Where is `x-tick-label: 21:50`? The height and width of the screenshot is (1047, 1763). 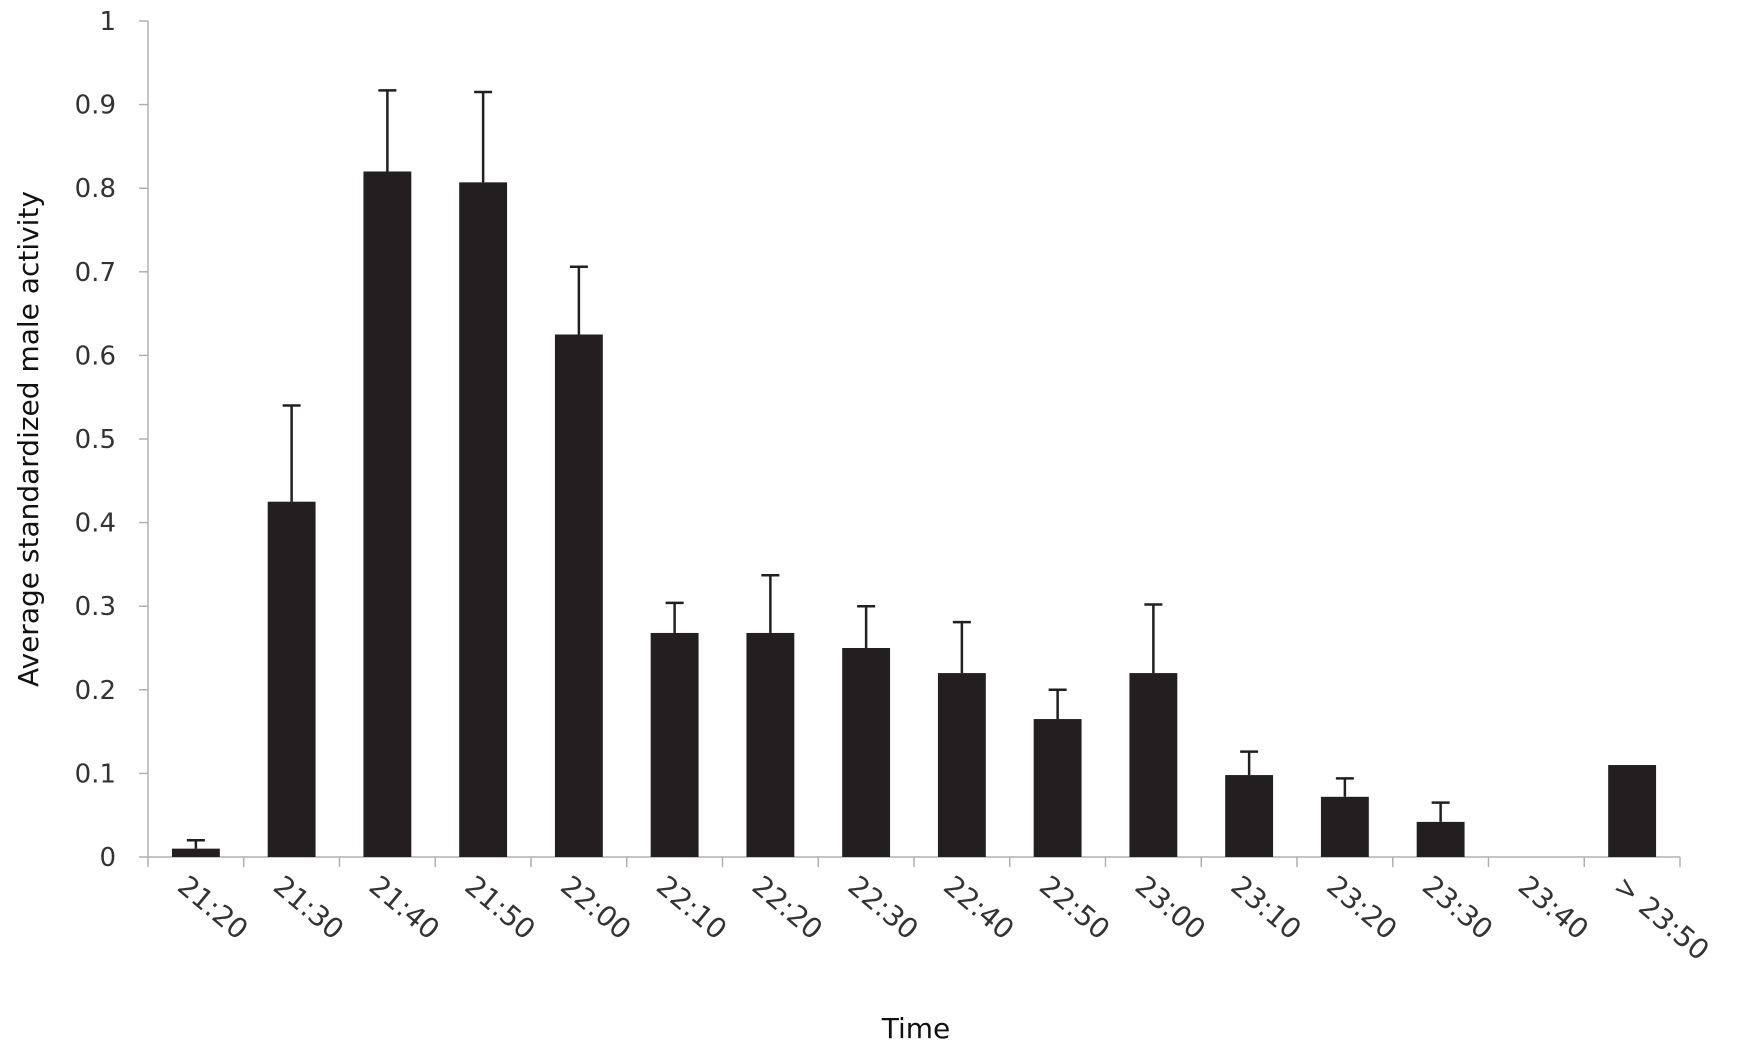 x-tick-label: 21:50 is located at coordinates (500, 907).